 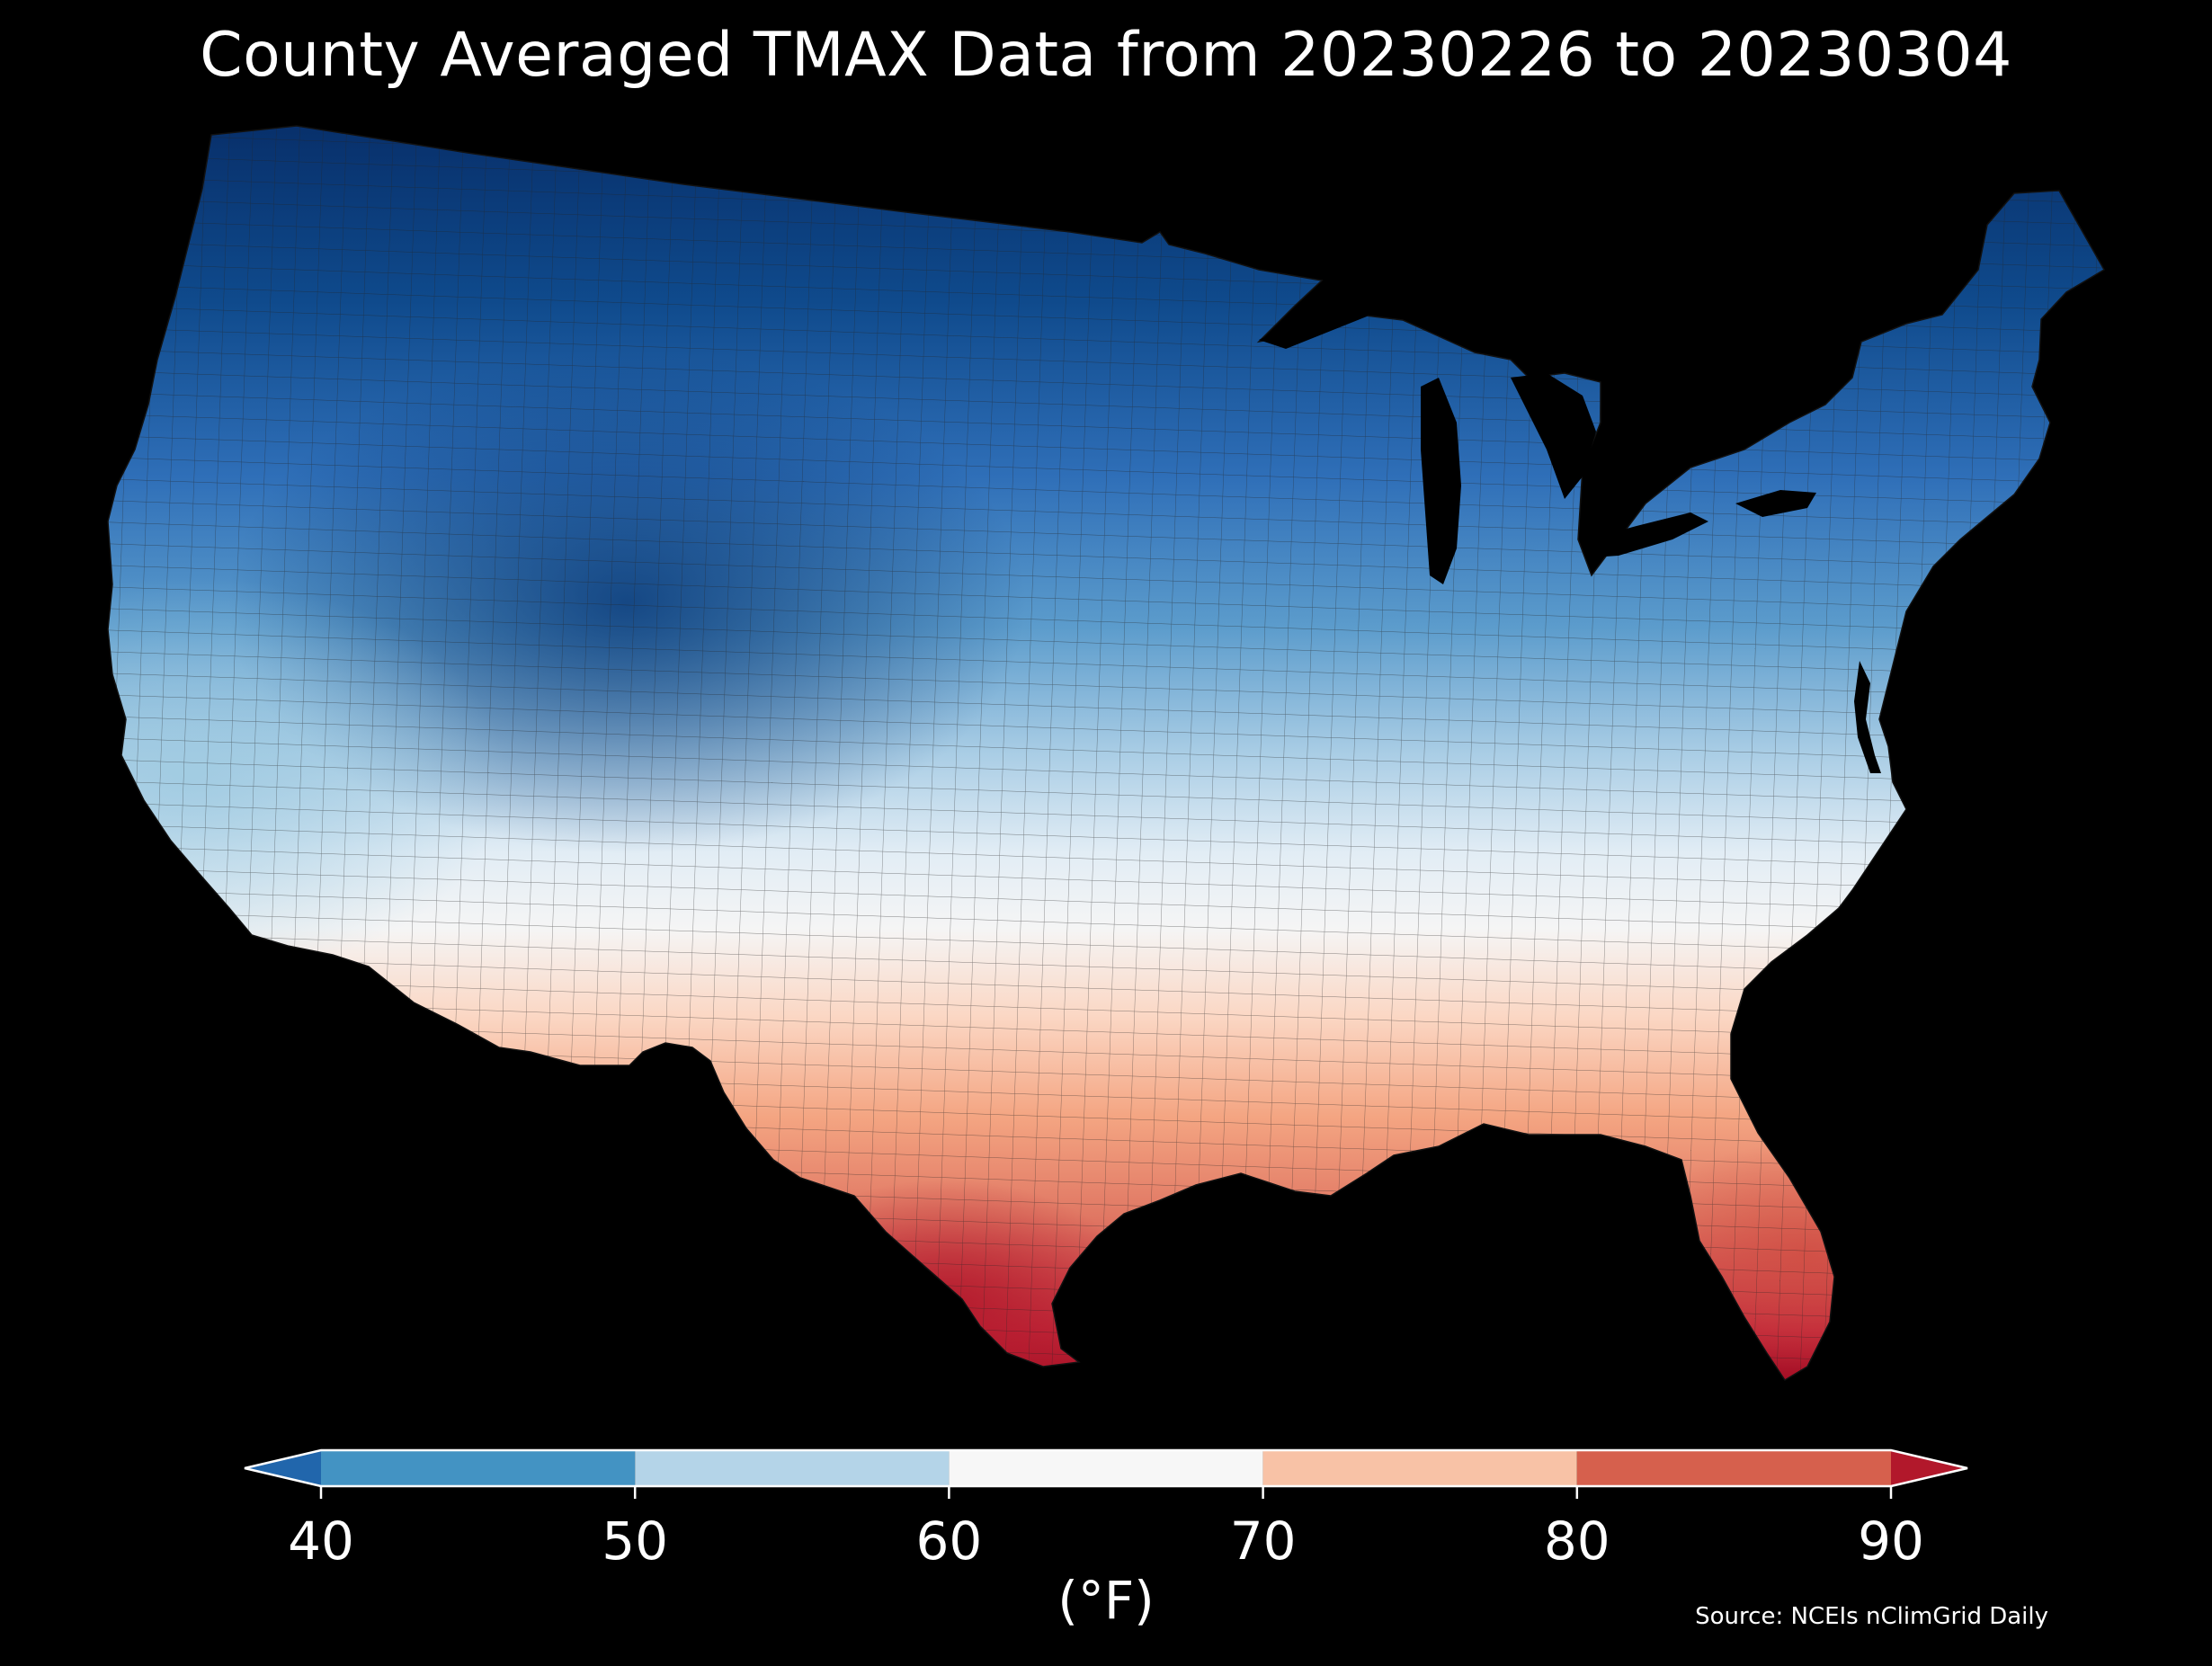 What do you see at coordinates (283, 1468) in the screenshot?
I see `colorbar-under-arrow` at bounding box center [283, 1468].